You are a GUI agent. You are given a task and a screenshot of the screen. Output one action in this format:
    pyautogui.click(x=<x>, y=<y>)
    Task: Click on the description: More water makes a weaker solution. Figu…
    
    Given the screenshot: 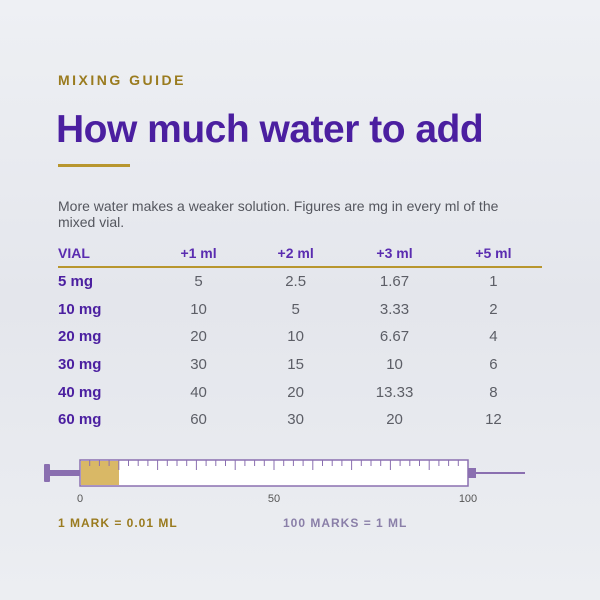 What is the action you would take?
    pyautogui.click(x=278, y=214)
    